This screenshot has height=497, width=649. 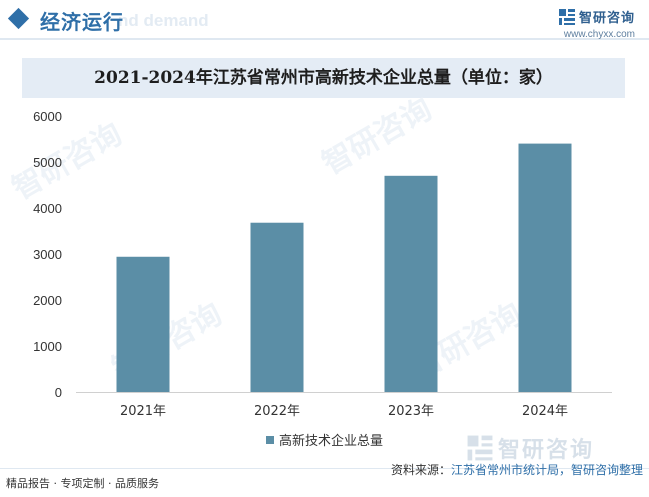 What do you see at coordinates (82, 483) in the screenshot?
I see `footer-slogan: 精品报告 · 专项定制 · 品质服务` at bounding box center [82, 483].